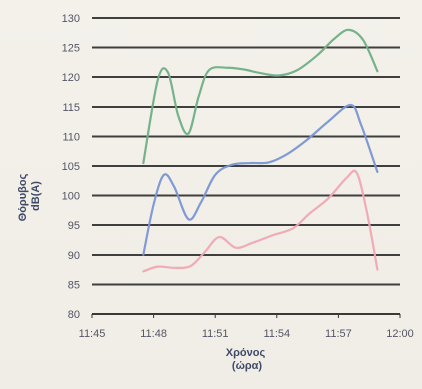  Describe the element at coordinates (153, 334) in the screenshot. I see `x-tick-label: 11:48` at that location.